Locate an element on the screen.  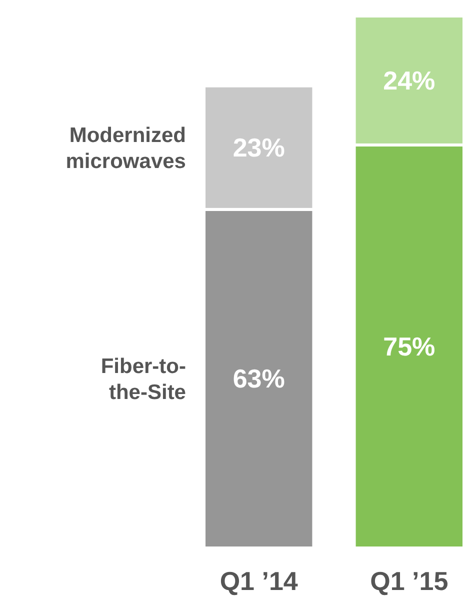
data-label: 63% is located at coordinates (258, 379).